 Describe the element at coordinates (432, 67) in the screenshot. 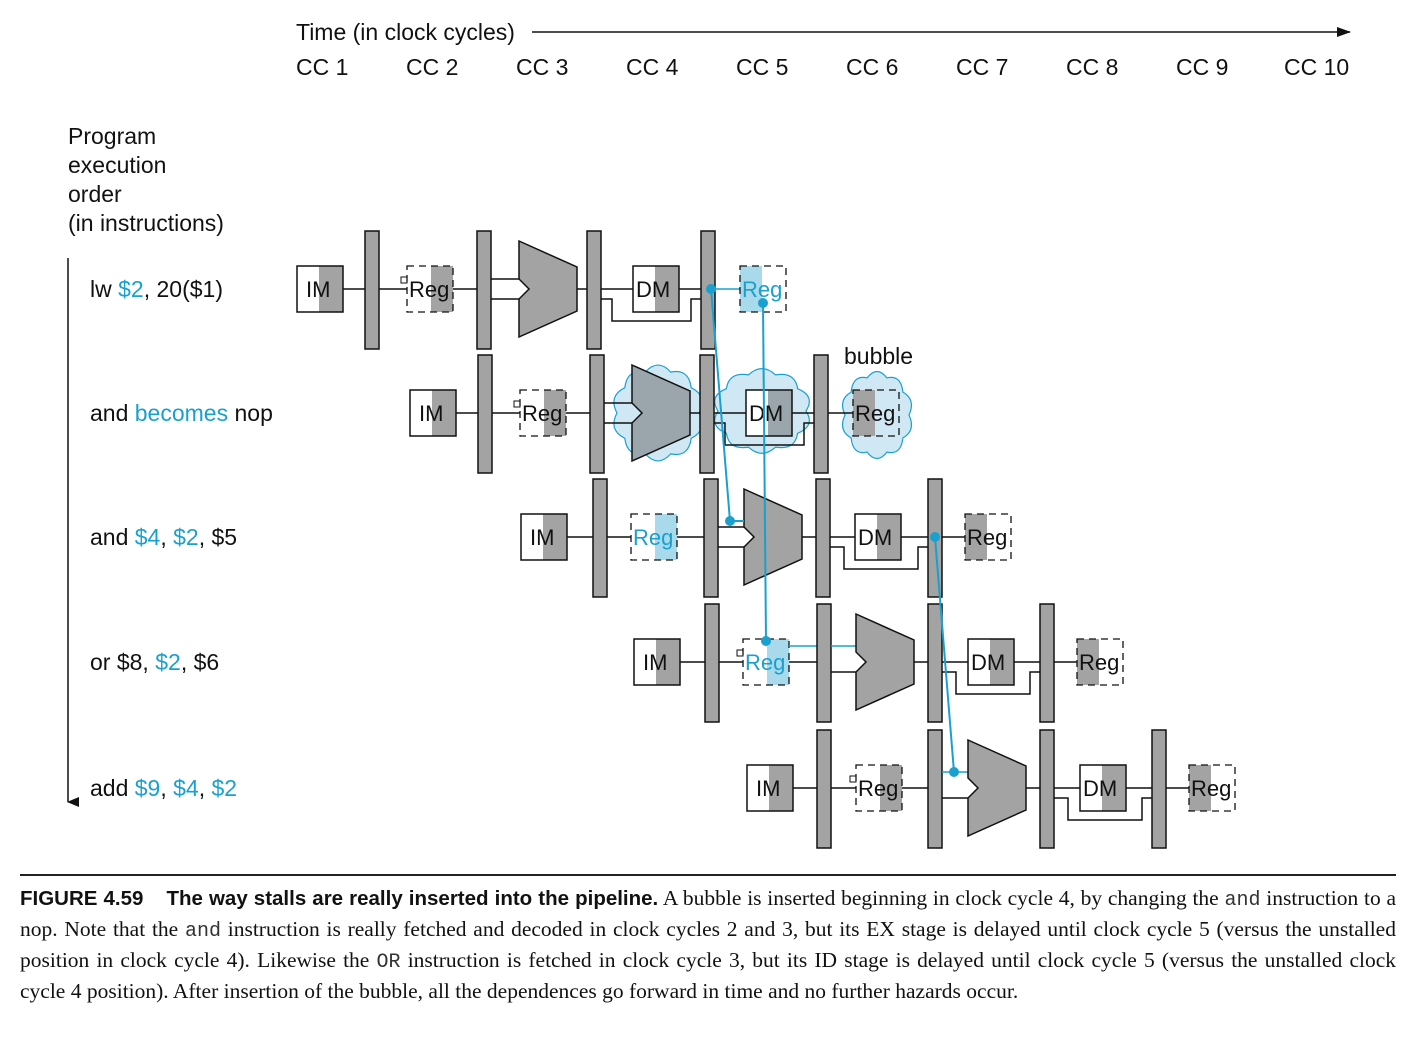

I see `clock-cycle-label: CC 2` at that location.